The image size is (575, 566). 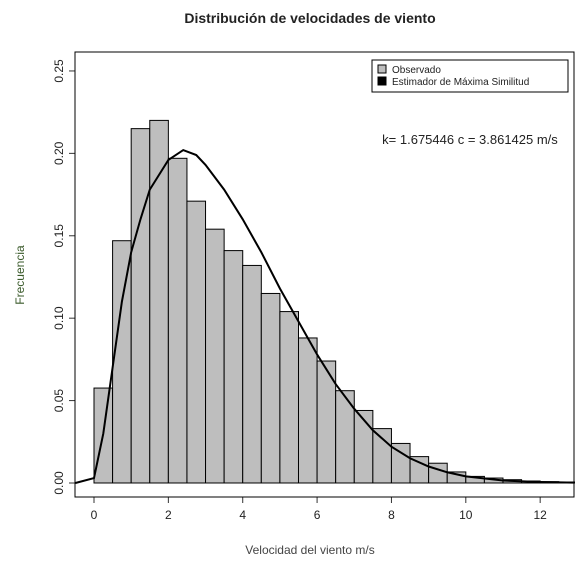 What do you see at coordinates (391, 515) in the screenshot?
I see `x-tick-label: 8` at bounding box center [391, 515].